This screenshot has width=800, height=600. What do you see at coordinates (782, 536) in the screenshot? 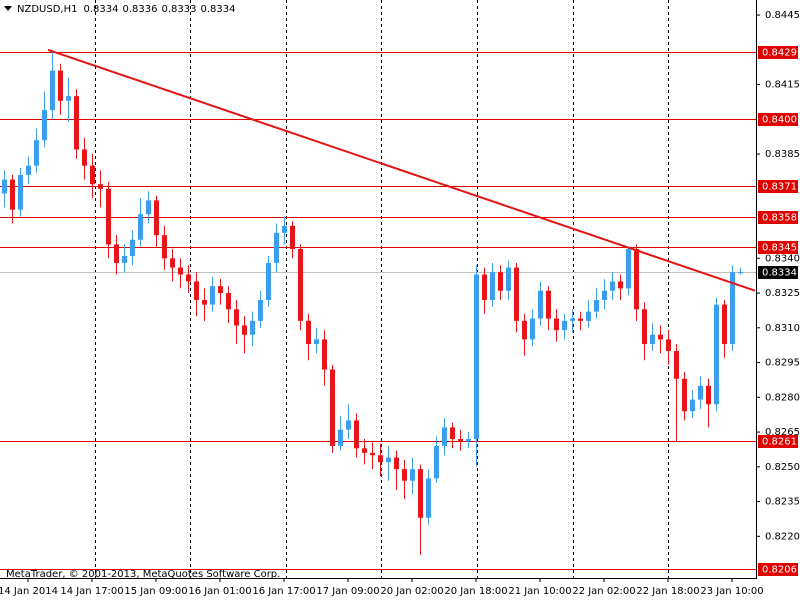
I see `y-tick-label: 0.8220` at bounding box center [782, 536].